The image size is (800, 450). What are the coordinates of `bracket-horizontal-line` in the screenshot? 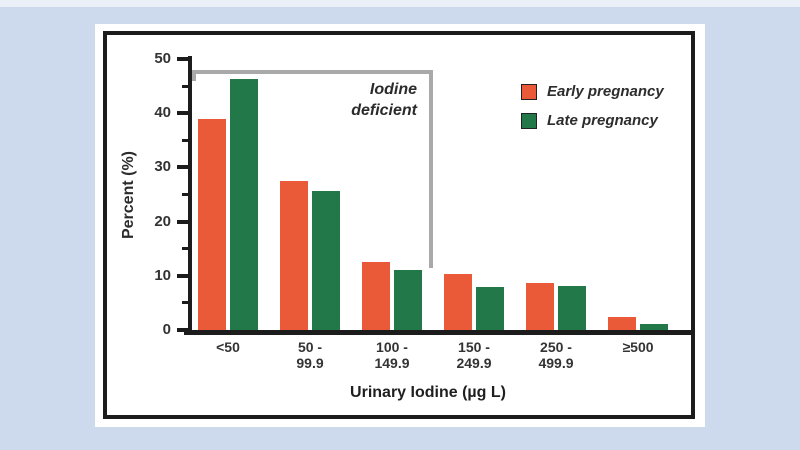 It's located at (312, 71).